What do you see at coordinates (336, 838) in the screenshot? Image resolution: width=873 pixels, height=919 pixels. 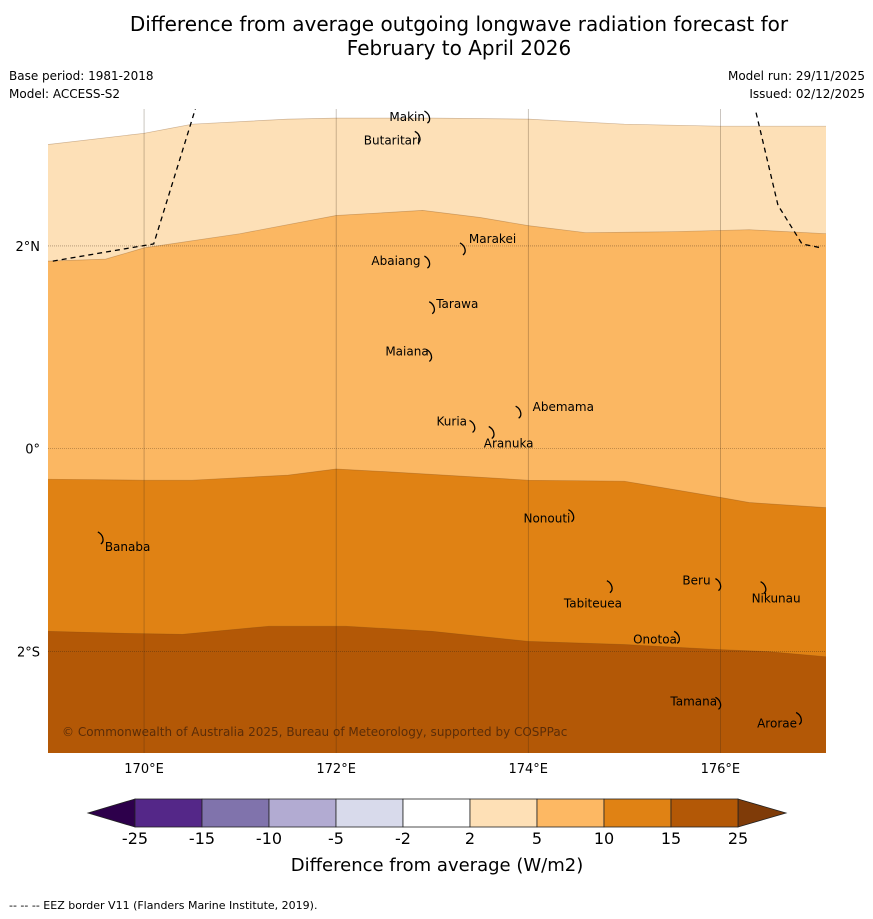 I see `colorbar-tick-3: -5` at bounding box center [336, 838].